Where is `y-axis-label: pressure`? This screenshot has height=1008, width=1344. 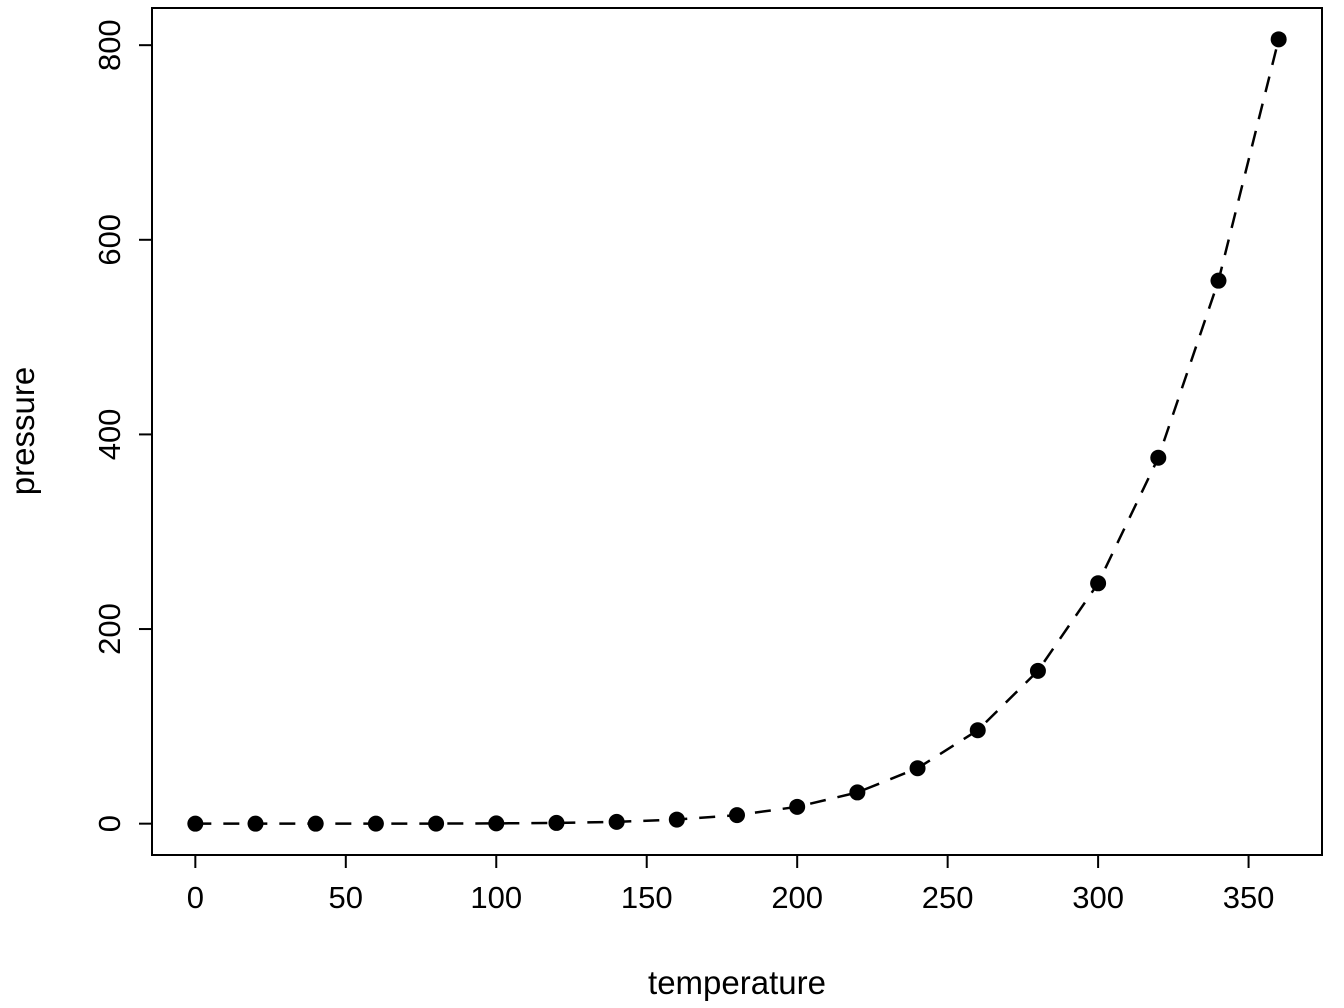
y-axis-label: pressure is located at coordinates (22, 431).